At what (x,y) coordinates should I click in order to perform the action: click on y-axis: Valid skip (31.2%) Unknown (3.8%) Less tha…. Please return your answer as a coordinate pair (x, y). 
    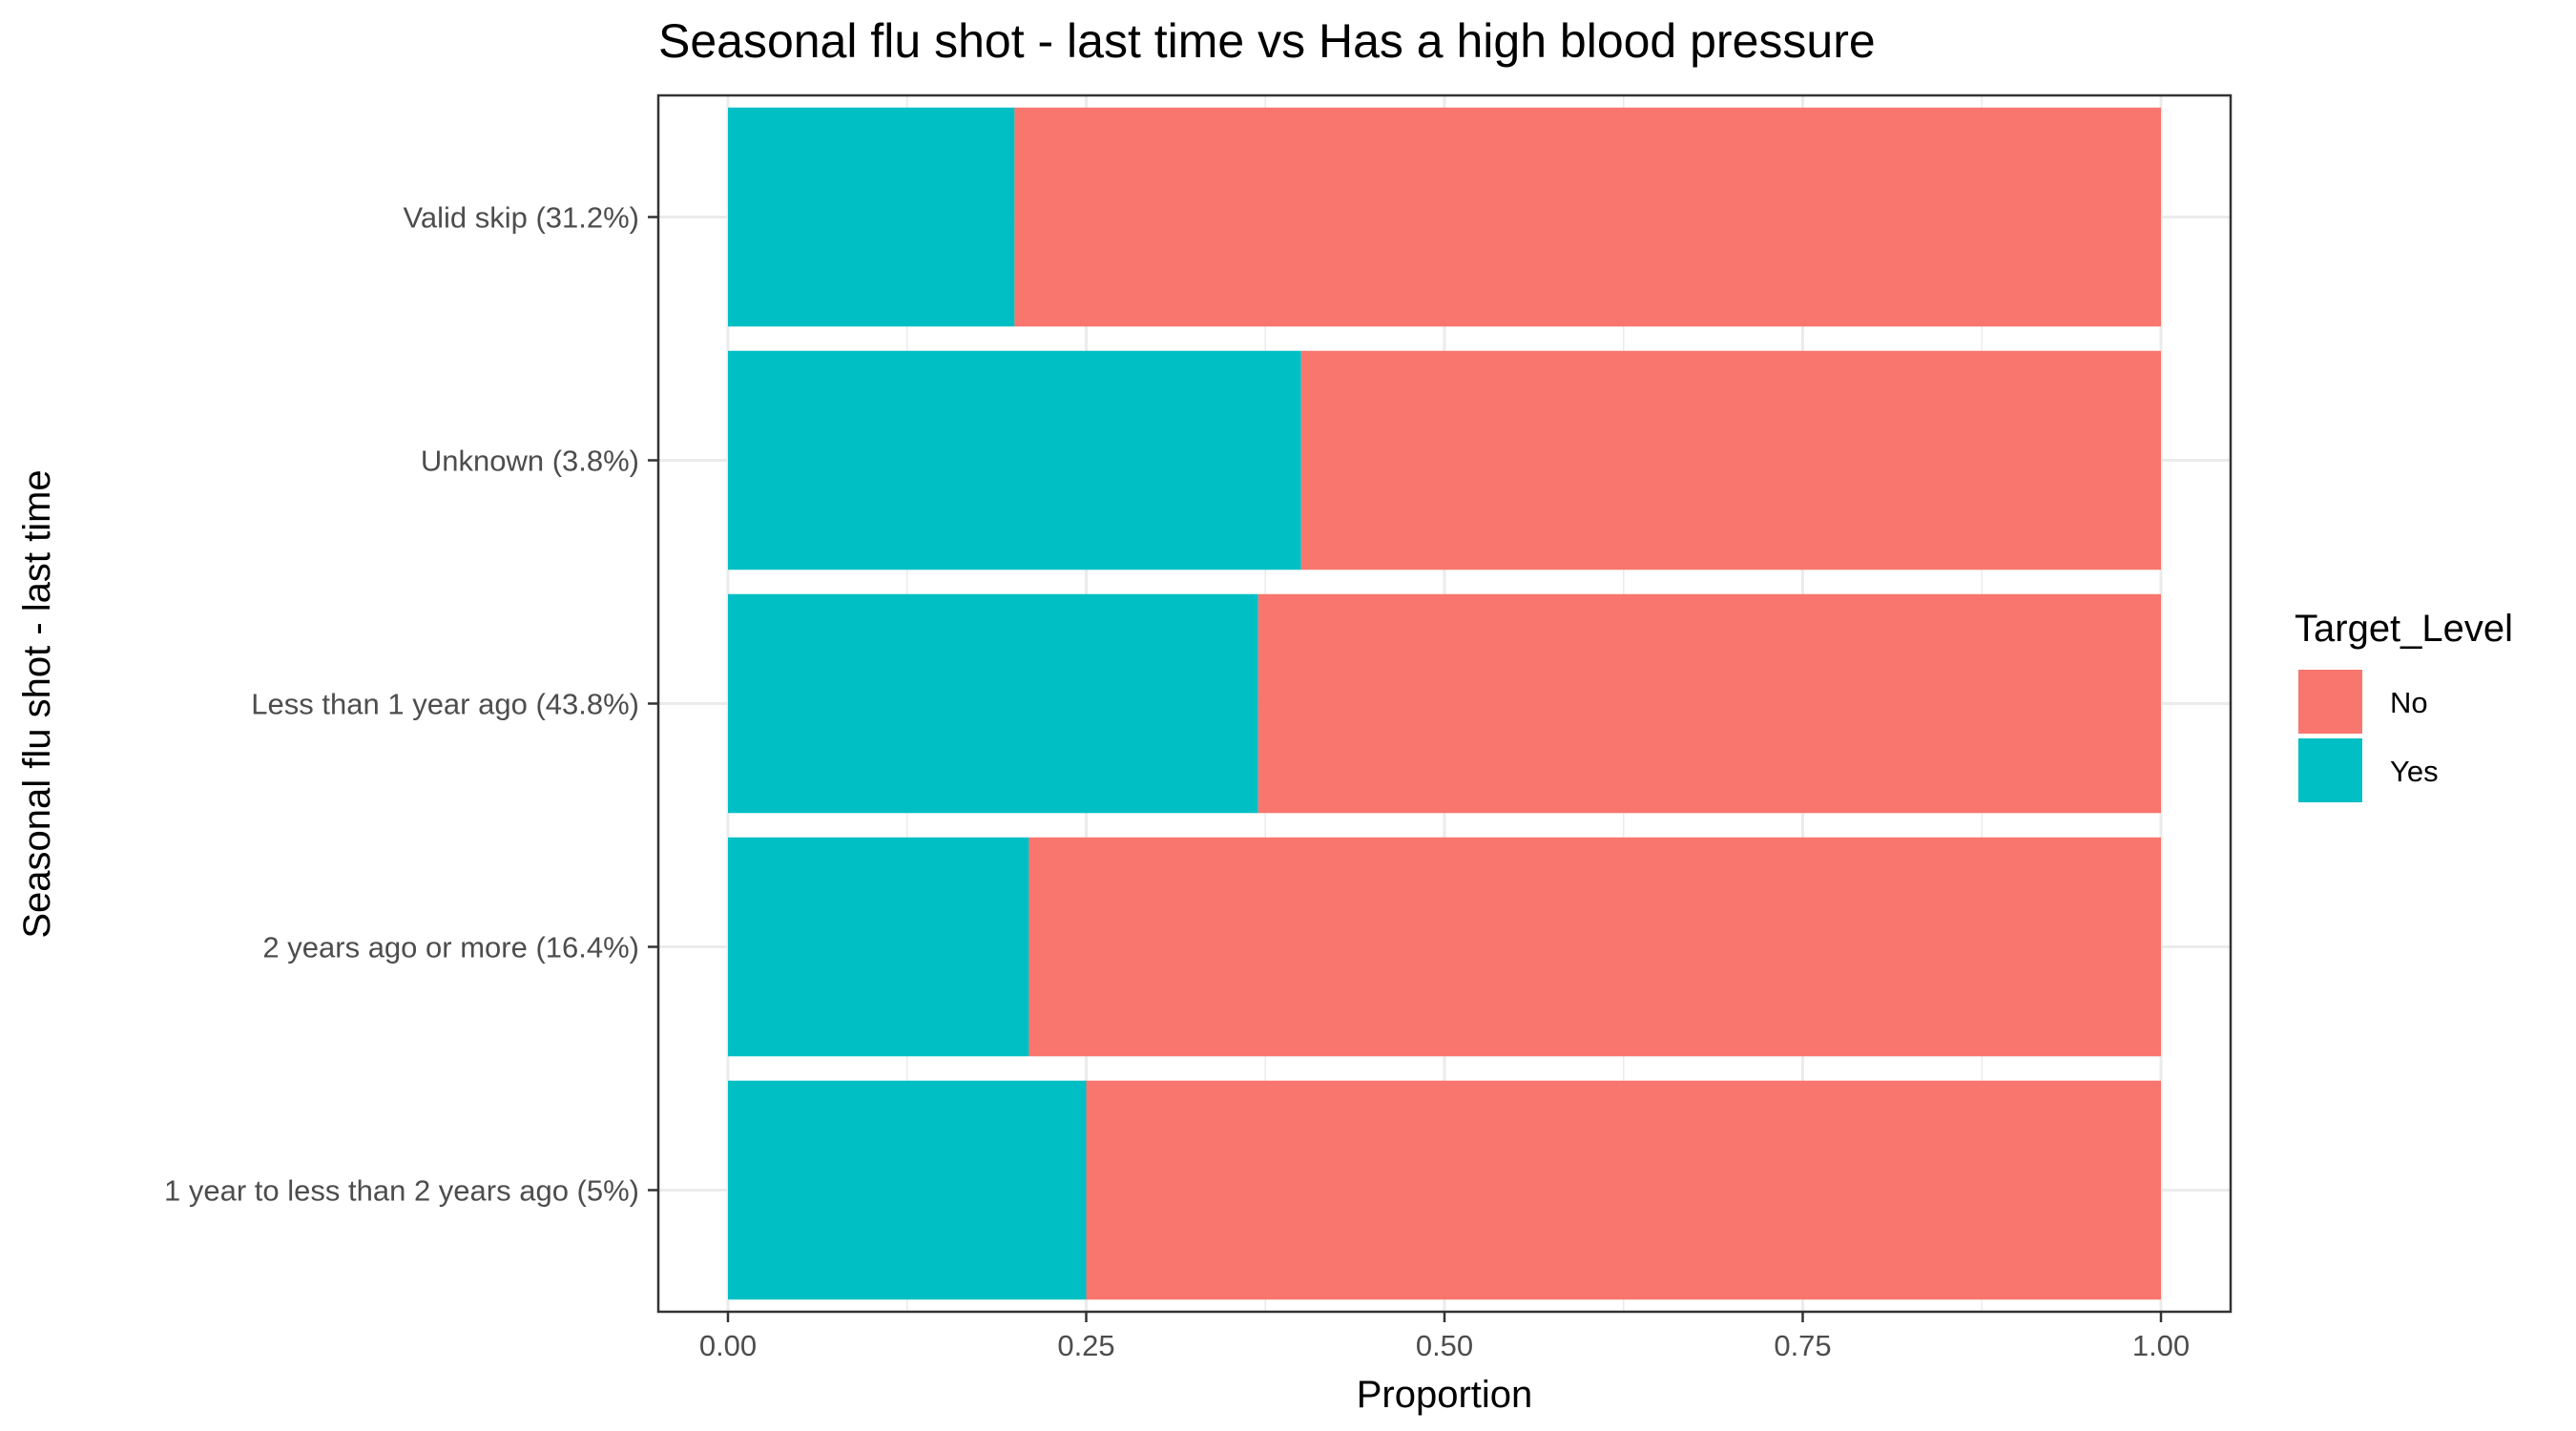
    Looking at the image, I should click on (411, 705).